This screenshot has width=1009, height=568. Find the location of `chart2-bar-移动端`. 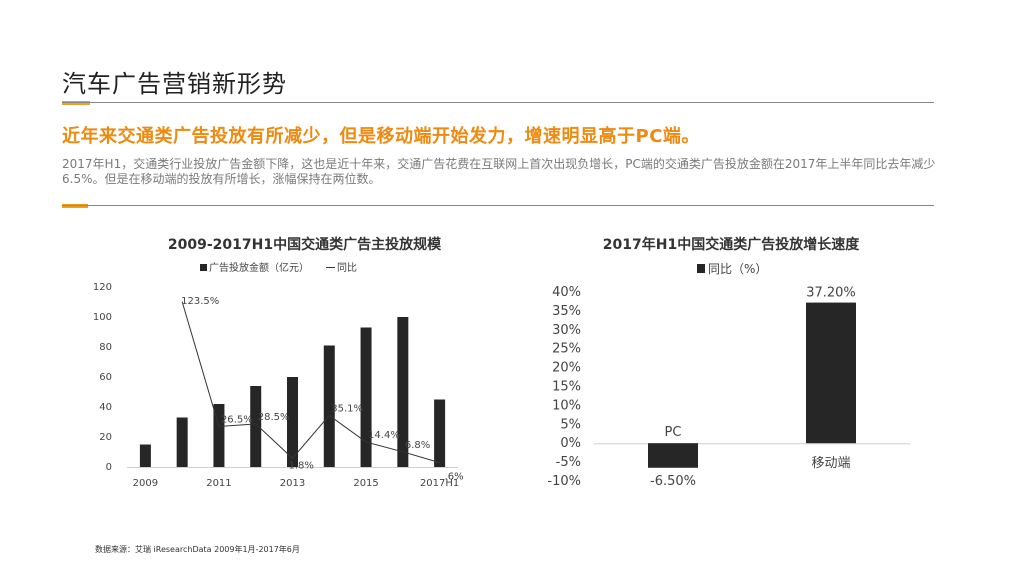

chart2-bar-移动端 is located at coordinates (831, 373).